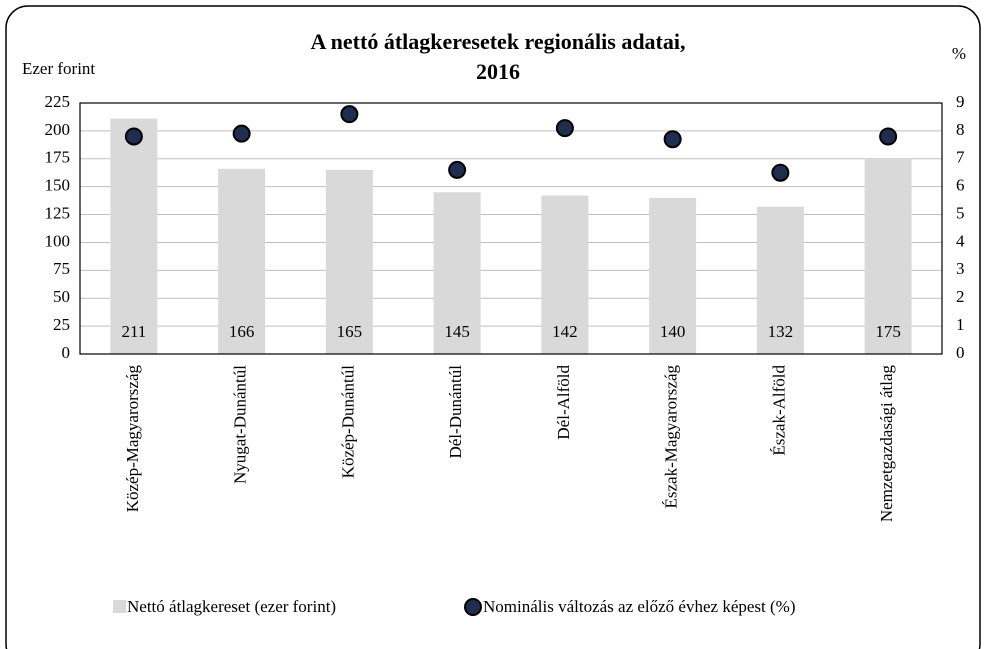  I want to click on data-label: 211, so click(133, 331).